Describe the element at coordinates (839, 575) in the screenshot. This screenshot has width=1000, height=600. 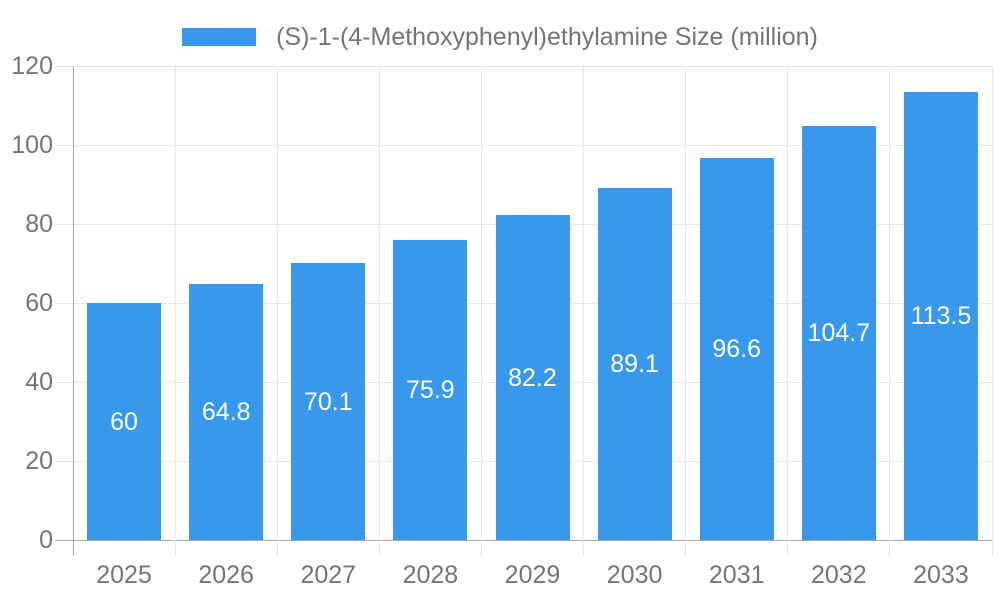
I see `x-axis-tick-label: 2032` at that location.